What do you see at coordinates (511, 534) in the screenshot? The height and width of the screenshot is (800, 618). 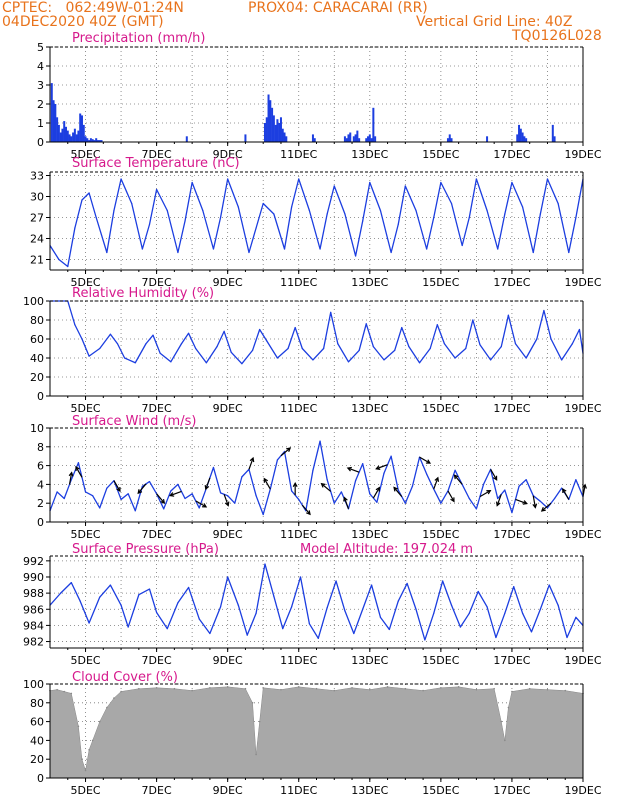 I see `x-tick-label: 17DEC` at bounding box center [511, 534].